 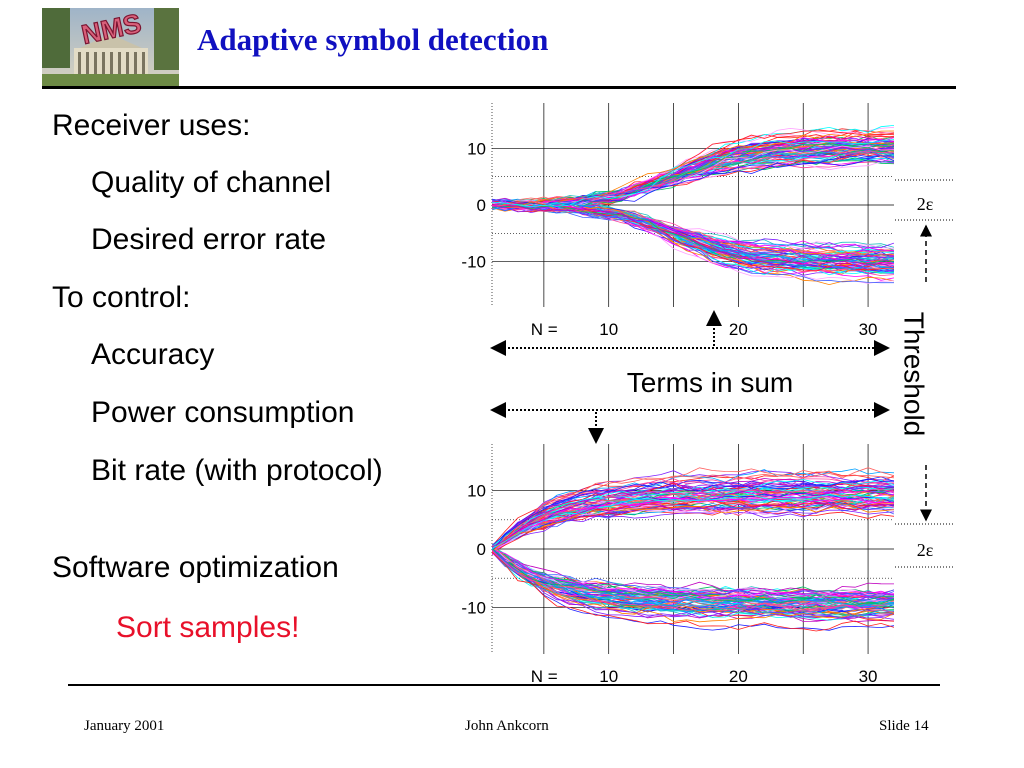 I want to click on bullet-receiver-uses: Receiver uses:, so click(x=151, y=125).